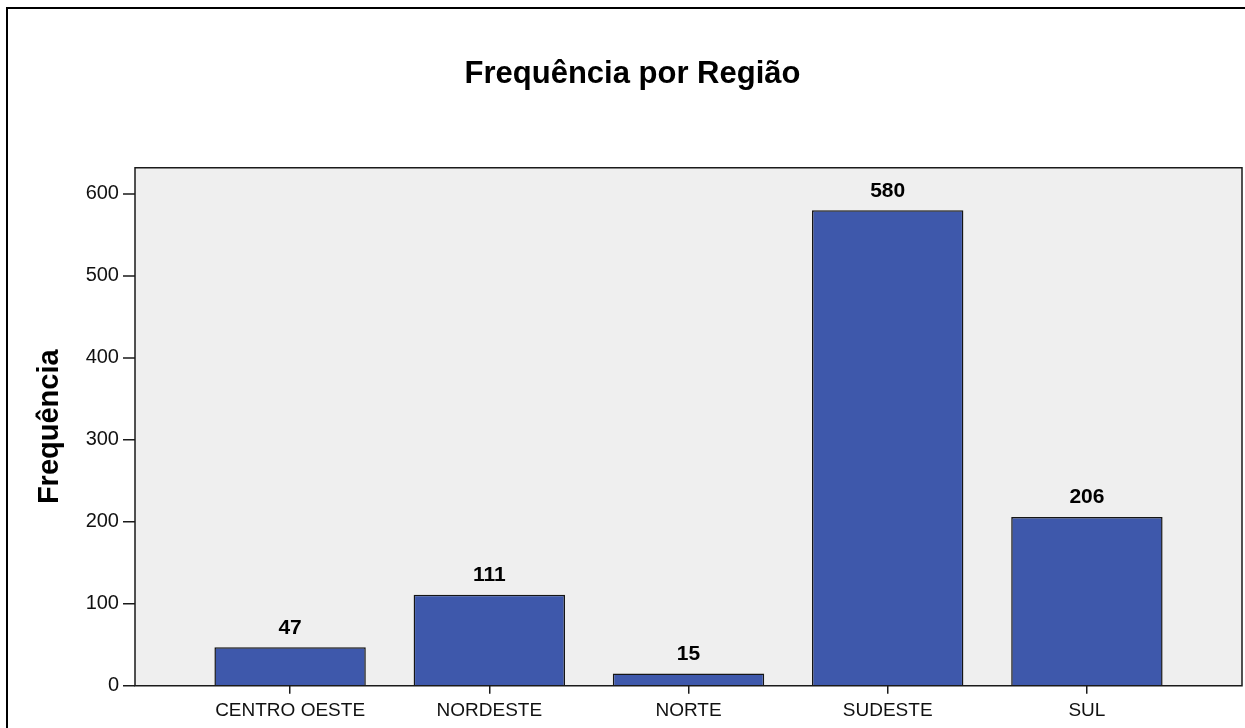  Describe the element at coordinates (888, 189) in the screenshot. I see `data-label: 580` at that location.